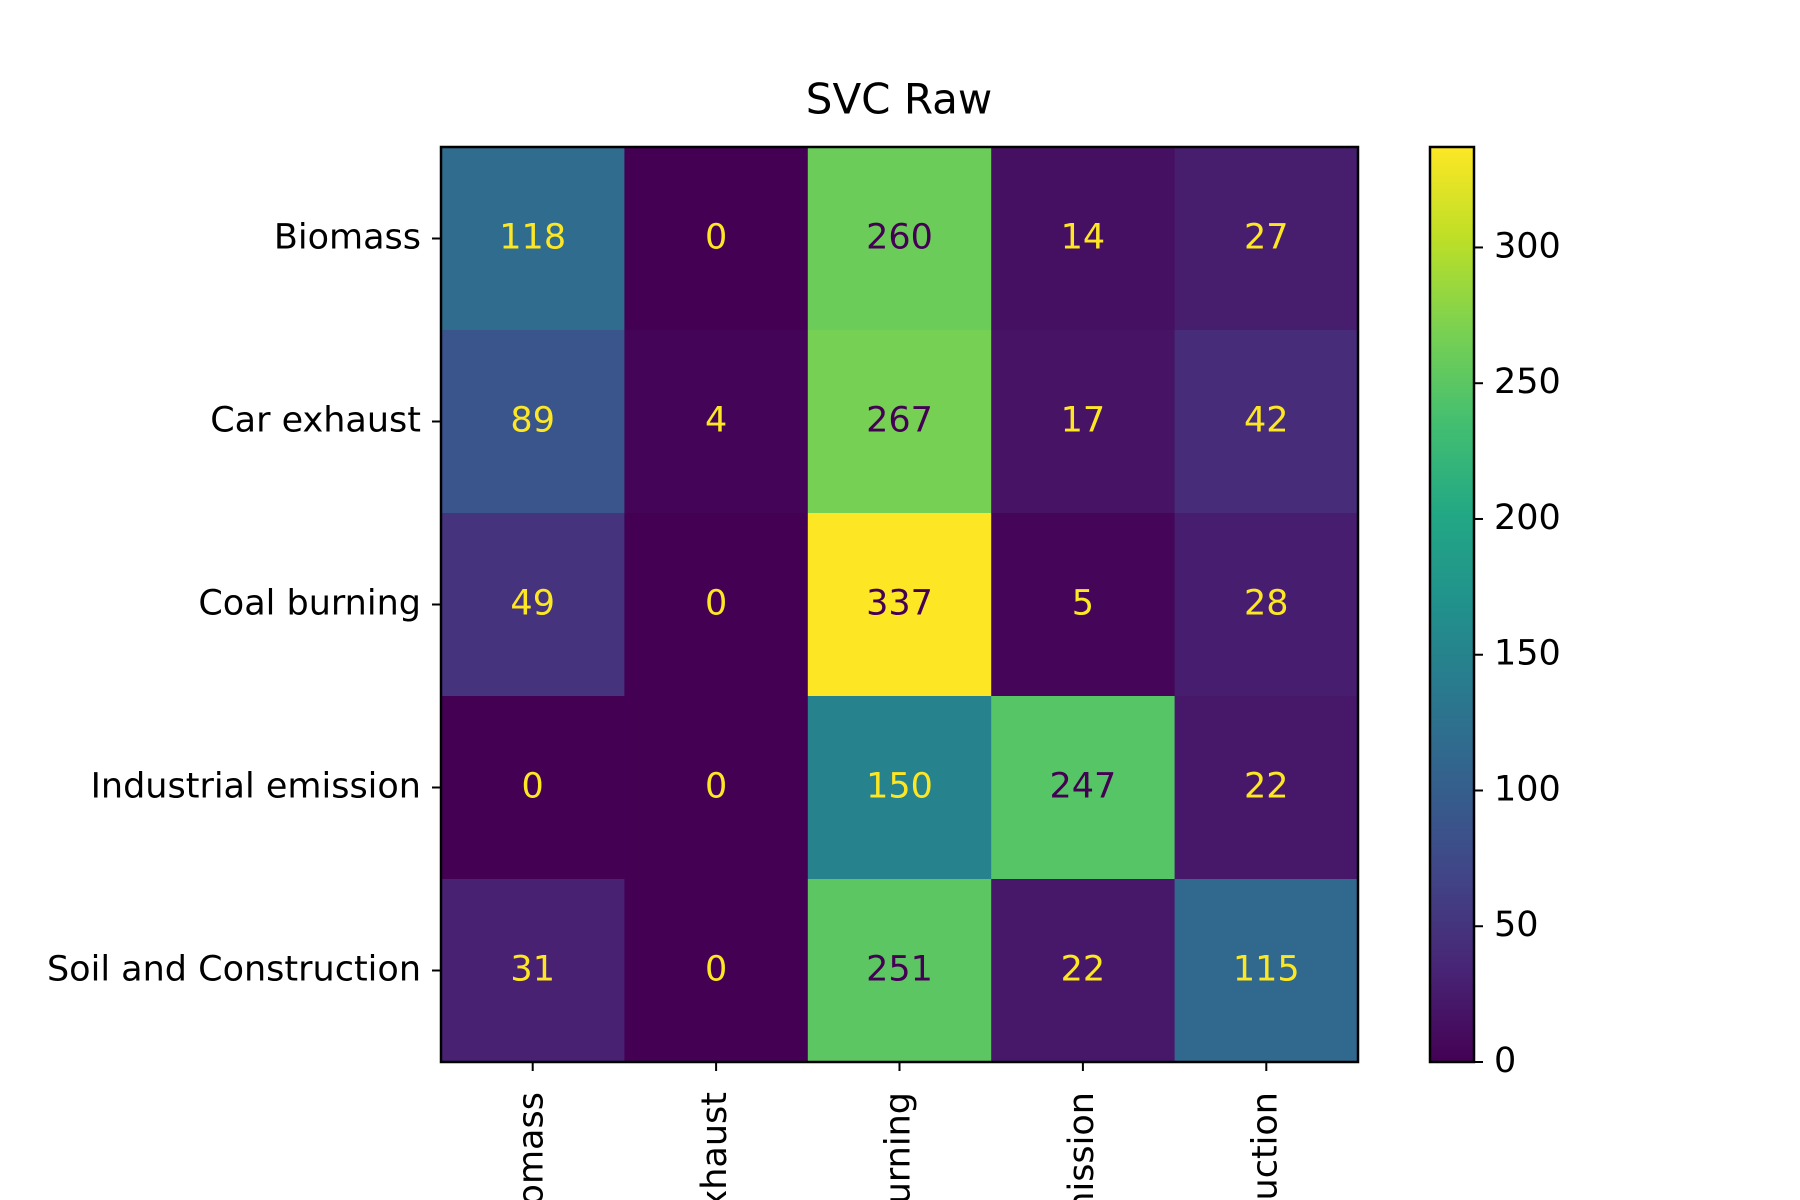 The width and height of the screenshot is (1800, 1200). Describe the element at coordinates (1527, 246) in the screenshot. I see `colorbar-tick-label: 300` at that location.